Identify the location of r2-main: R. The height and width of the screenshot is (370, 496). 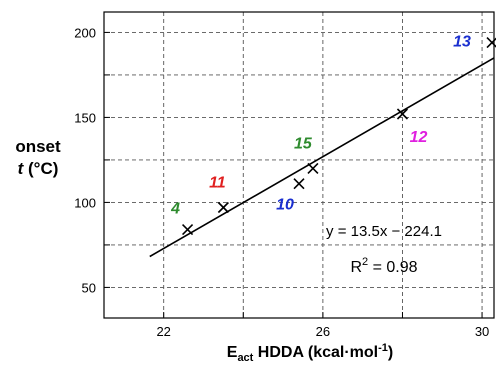
(356, 267).